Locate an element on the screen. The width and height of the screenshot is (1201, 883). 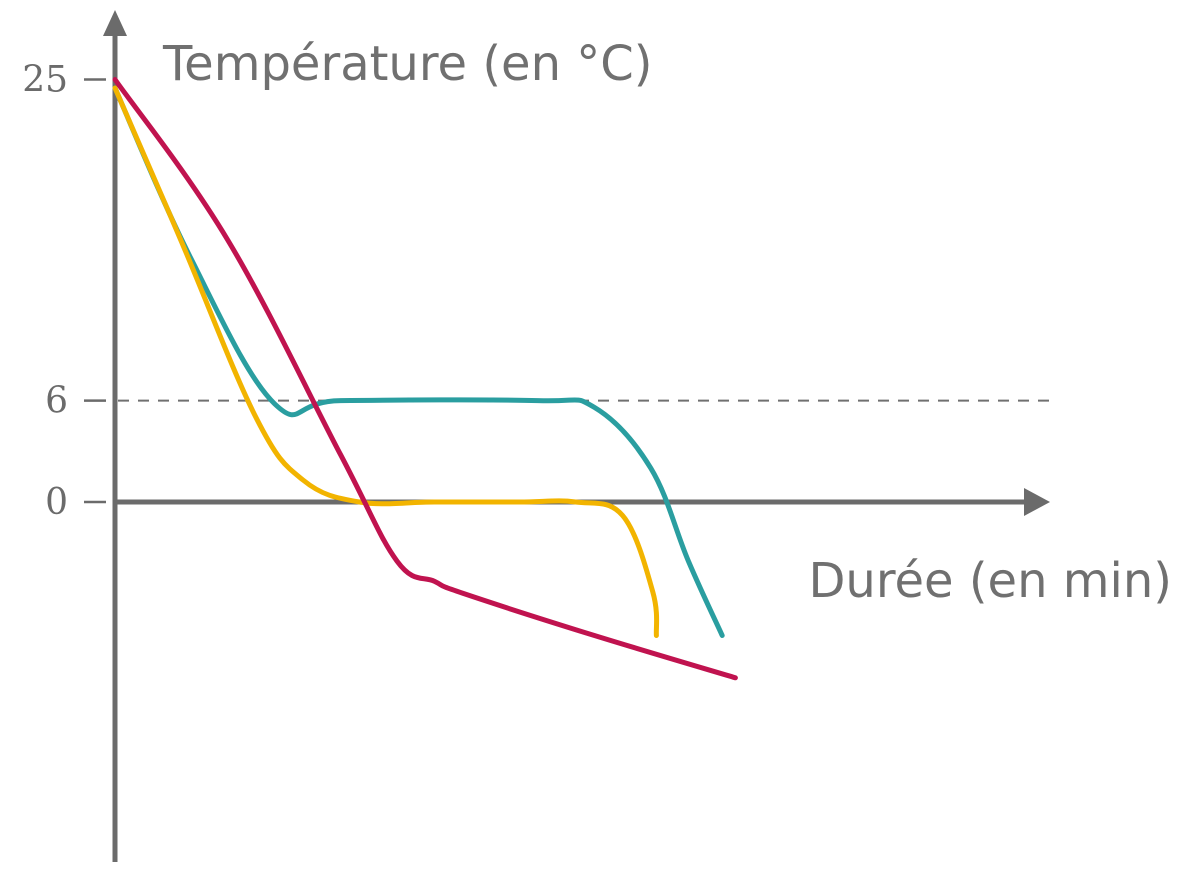
y-tick-label-6: 6 is located at coordinates (56, 401).